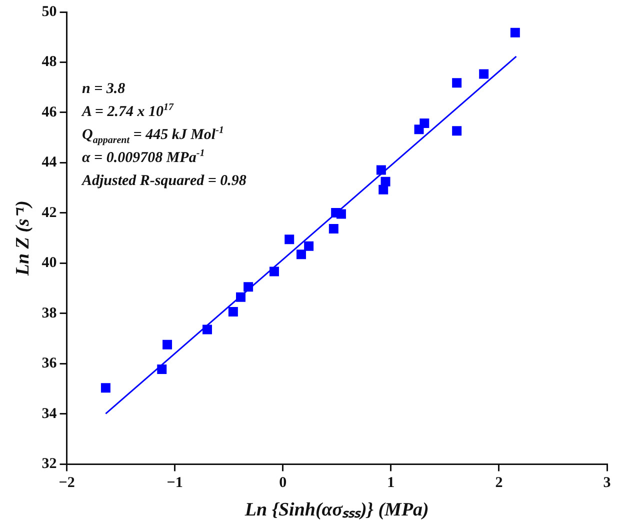 The width and height of the screenshot is (625, 530). What do you see at coordinates (66, 483) in the screenshot?
I see `x-tick-label: −2` at bounding box center [66, 483].